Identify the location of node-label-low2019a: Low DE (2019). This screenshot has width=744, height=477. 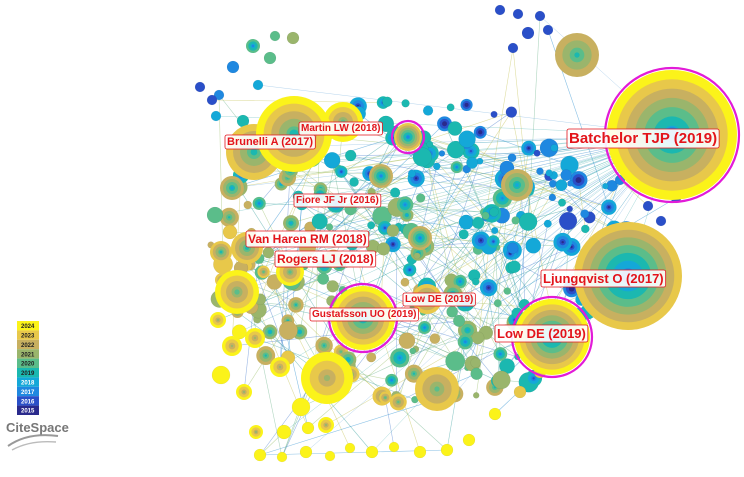
(541, 333).